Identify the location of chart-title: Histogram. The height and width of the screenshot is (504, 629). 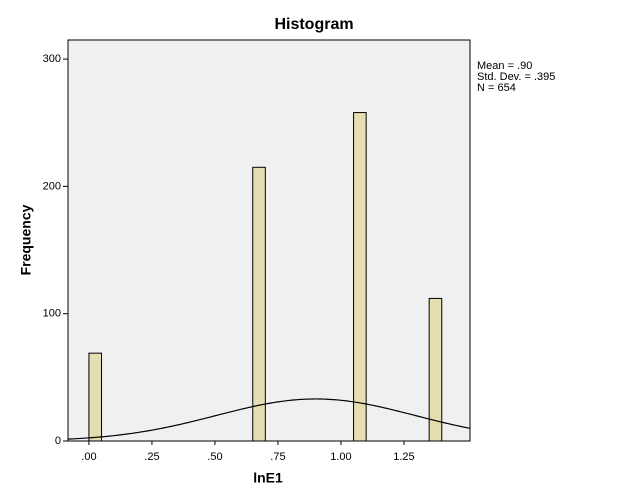
(313, 24).